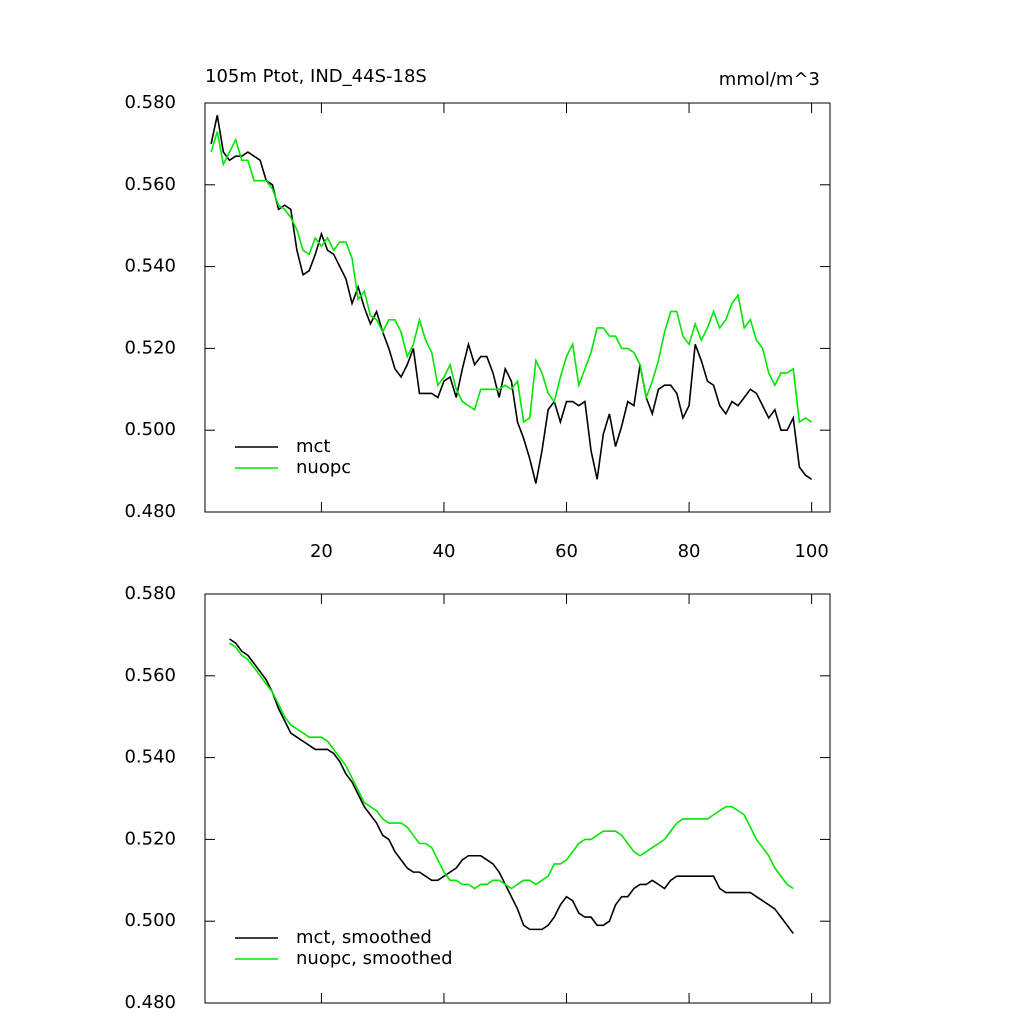 The height and width of the screenshot is (1024, 1024). I want to click on x-tick-label: 40, so click(444, 551).